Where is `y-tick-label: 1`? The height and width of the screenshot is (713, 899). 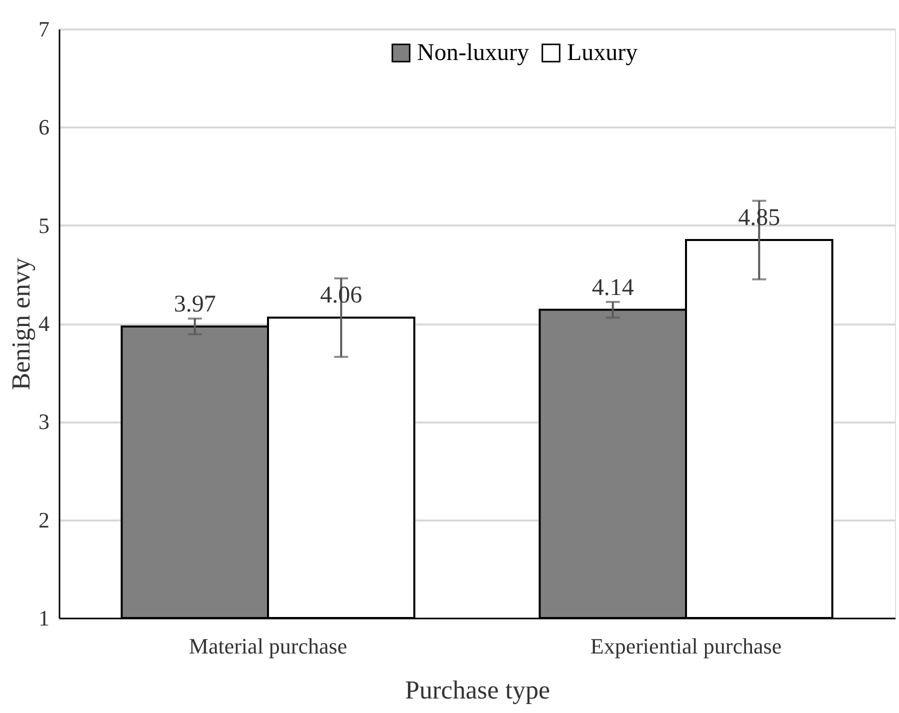 y-tick-label: 1 is located at coordinates (44, 618).